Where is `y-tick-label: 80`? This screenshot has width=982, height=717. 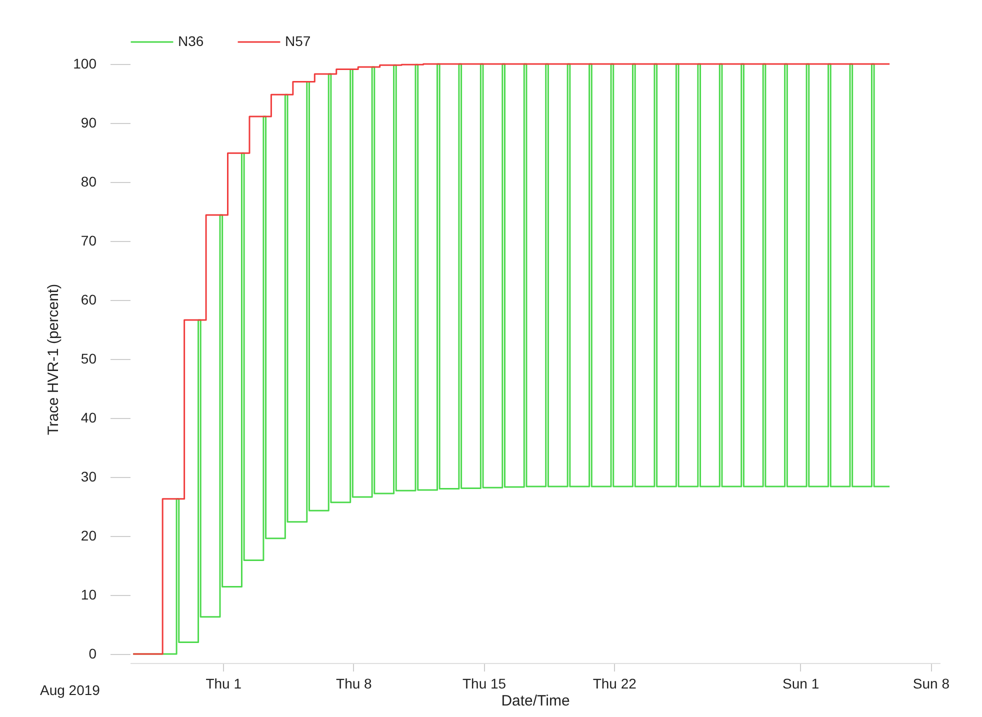
y-tick-label: 80 is located at coordinates (88, 182).